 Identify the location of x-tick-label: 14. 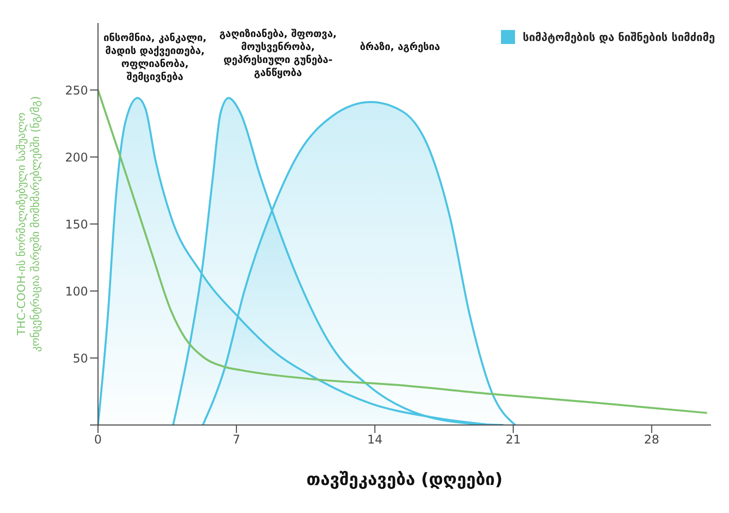
(374, 439).